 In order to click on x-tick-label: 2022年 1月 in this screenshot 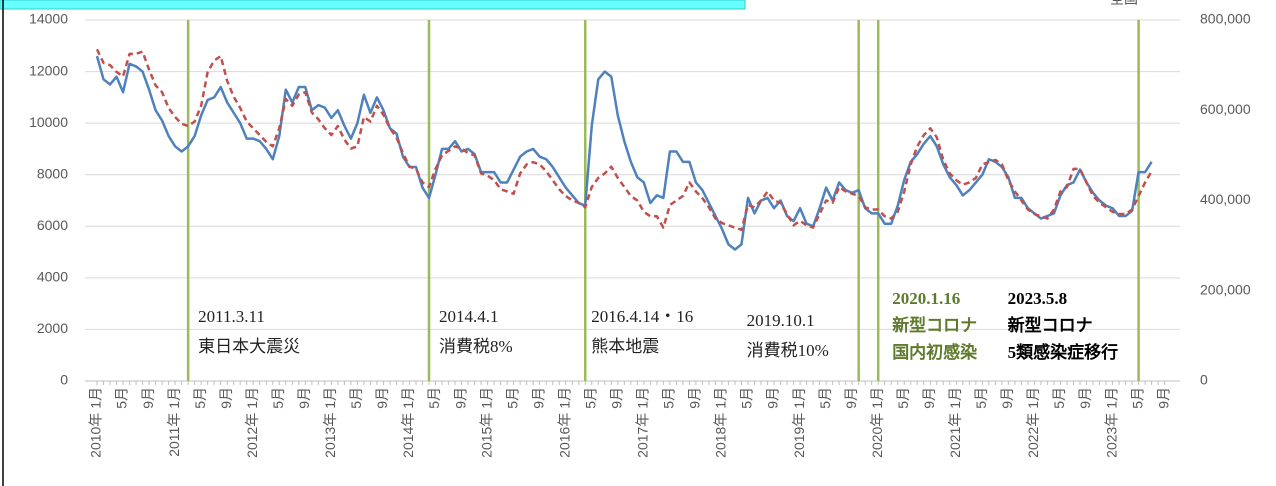, I will do `click(1033, 422)`.